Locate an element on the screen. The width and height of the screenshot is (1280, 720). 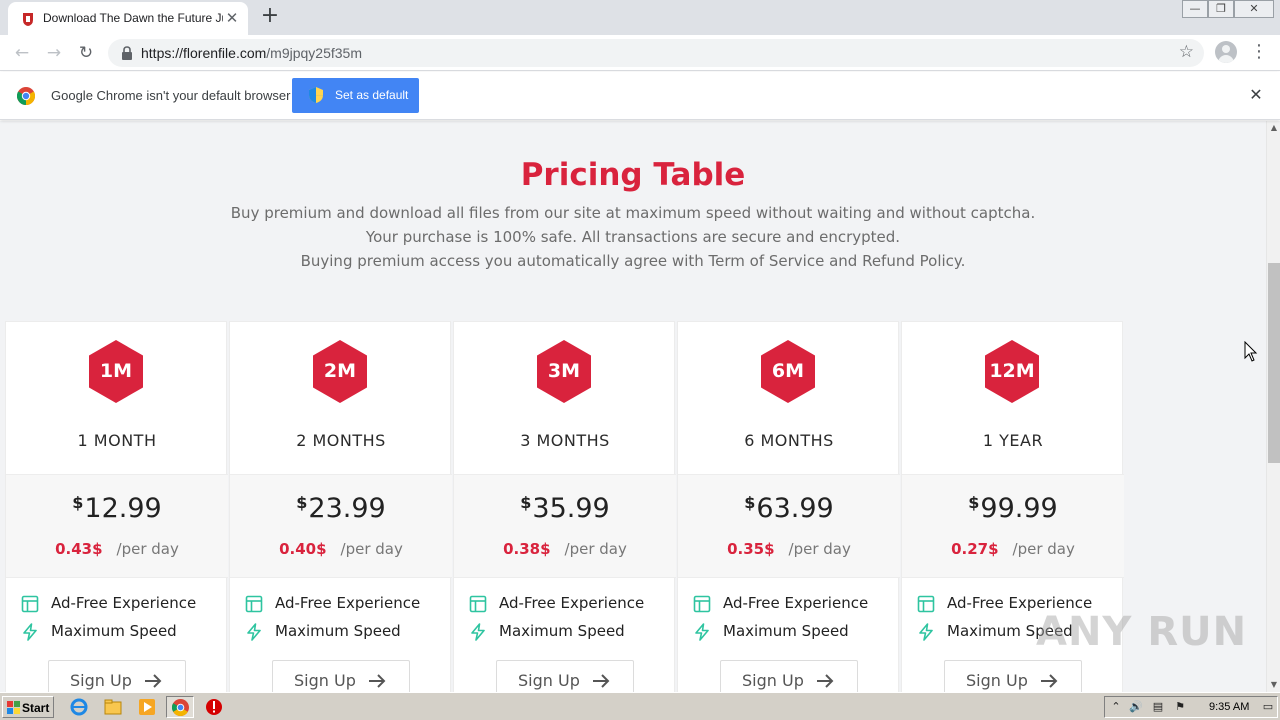
address-bar: https://florenfile.com/m9jpqy25f35m ☆ is located at coordinates (656, 53).